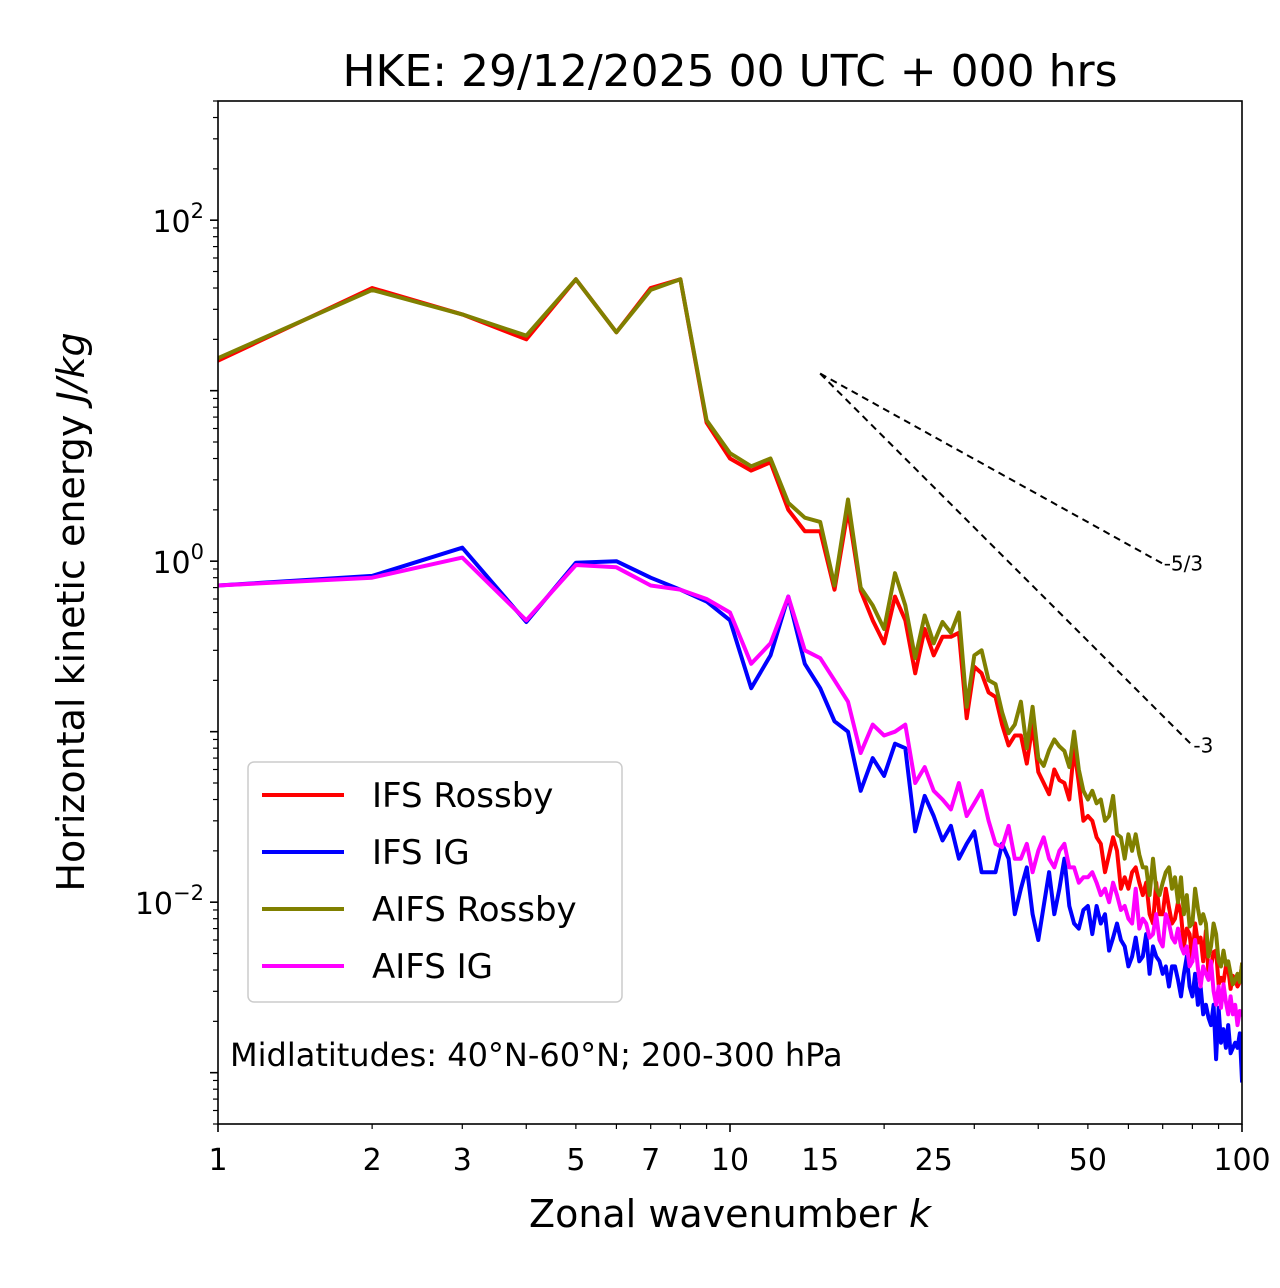  What do you see at coordinates (820, 1160) in the screenshot?
I see `x-tick-label: 15` at bounding box center [820, 1160].